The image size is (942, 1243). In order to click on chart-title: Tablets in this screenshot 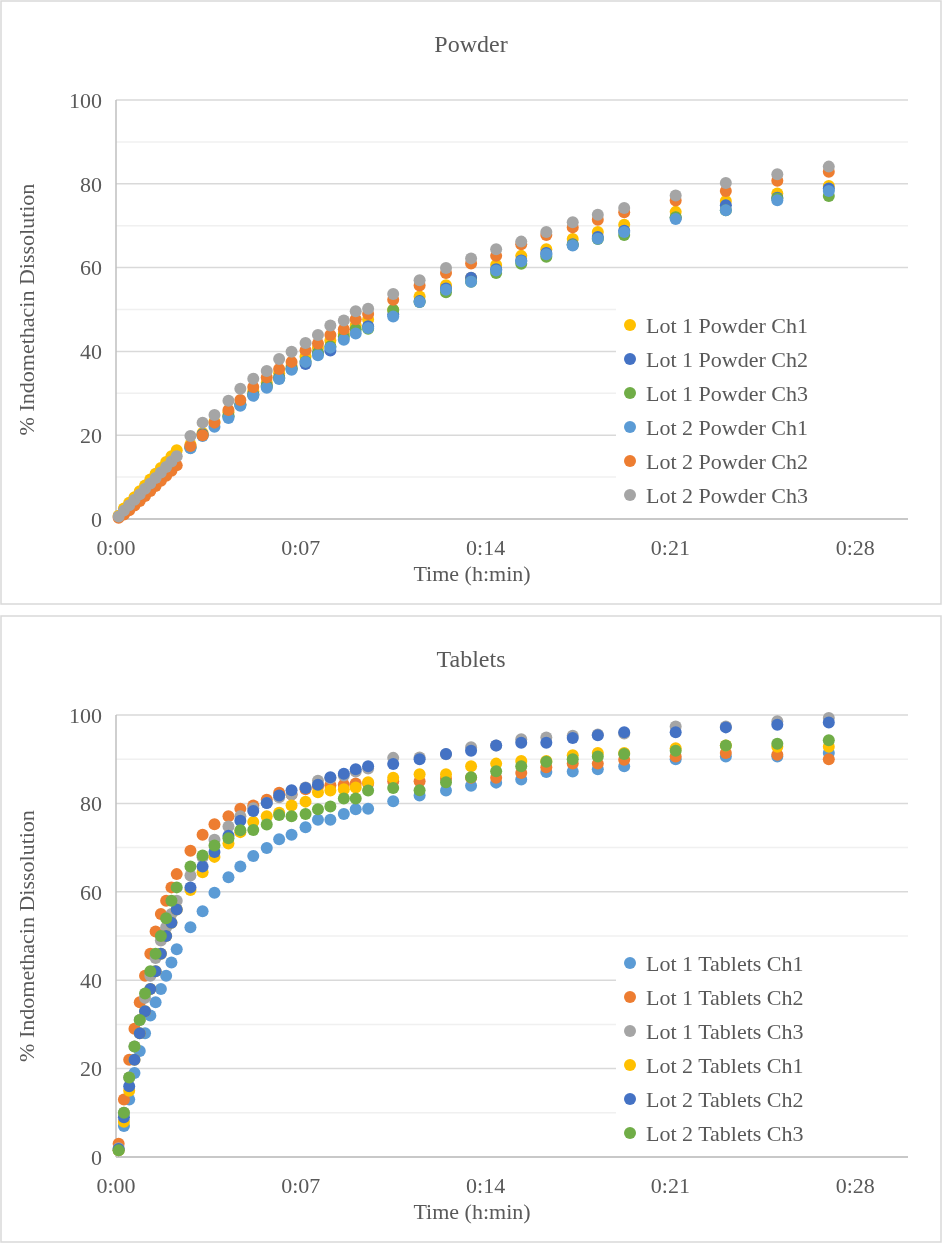, I will do `click(471, 659)`.